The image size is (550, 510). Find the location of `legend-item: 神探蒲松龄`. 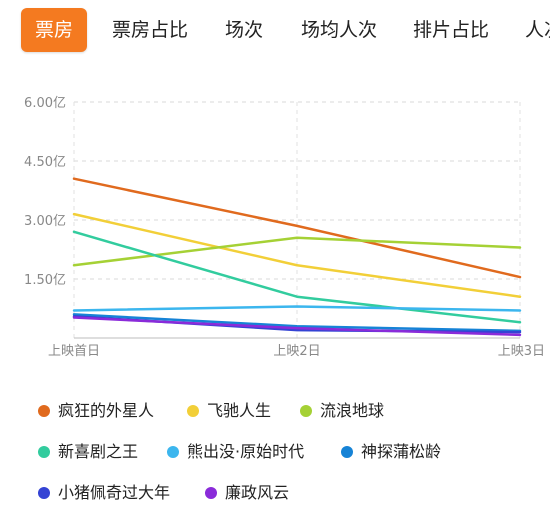

legend-item: 神探蒲松龄 is located at coordinates (391, 452).